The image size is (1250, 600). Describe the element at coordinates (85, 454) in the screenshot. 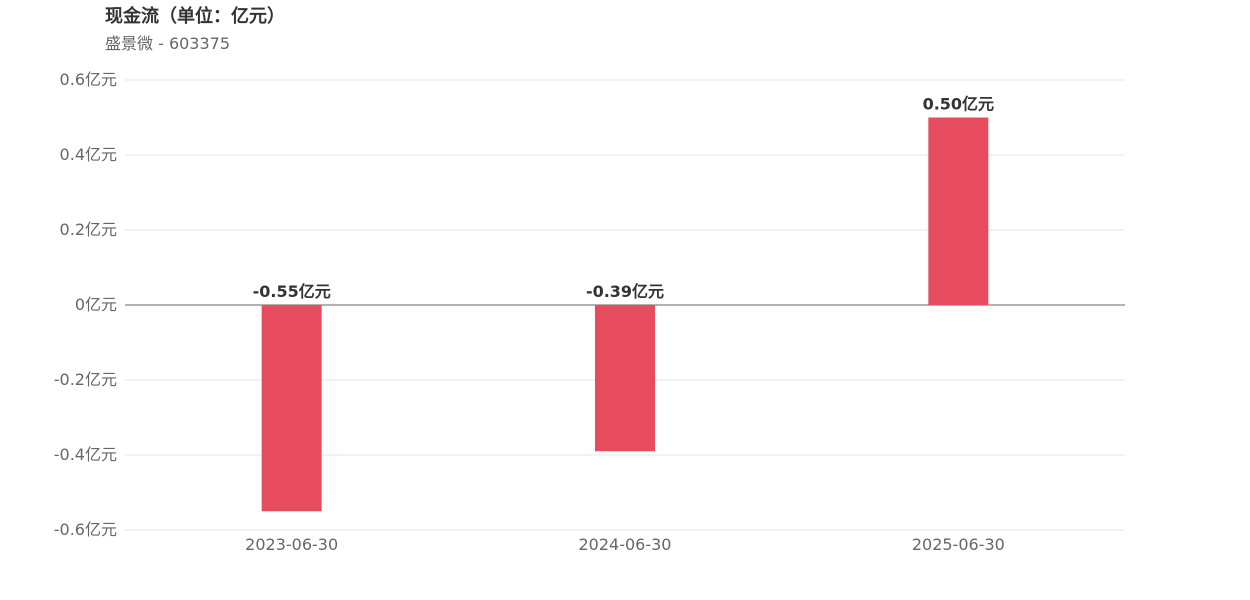

I see `y-tick-label: -0.4亿元` at that location.